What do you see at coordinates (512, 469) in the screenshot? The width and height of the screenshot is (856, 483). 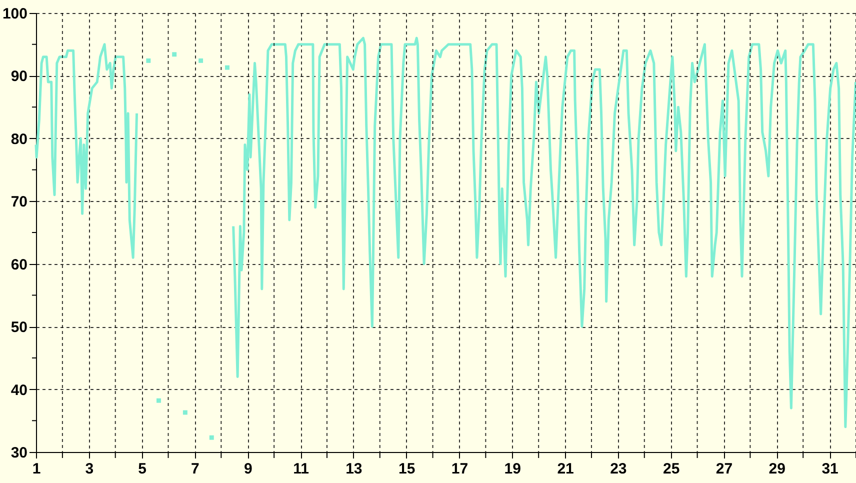 I see `x-tick-label: 19` at bounding box center [512, 469].